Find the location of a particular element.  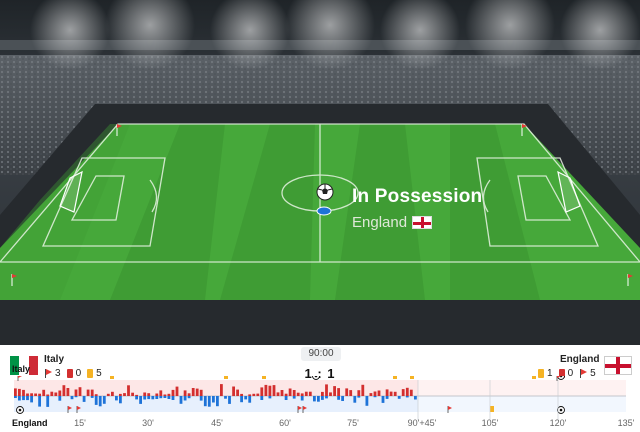

right-goal is located at coordinates (569, 191).